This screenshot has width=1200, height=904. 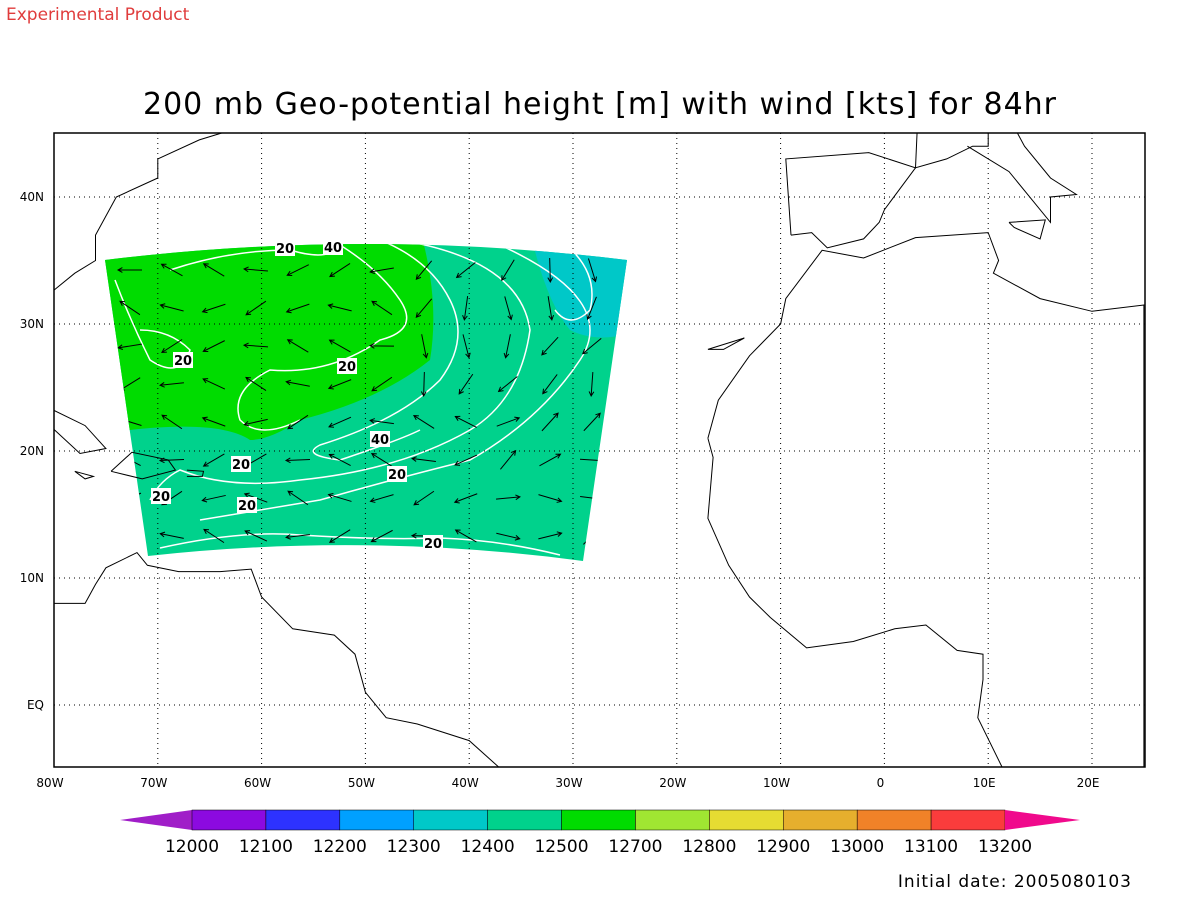 I want to click on colorbar-label: 12700, so click(x=635, y=847).